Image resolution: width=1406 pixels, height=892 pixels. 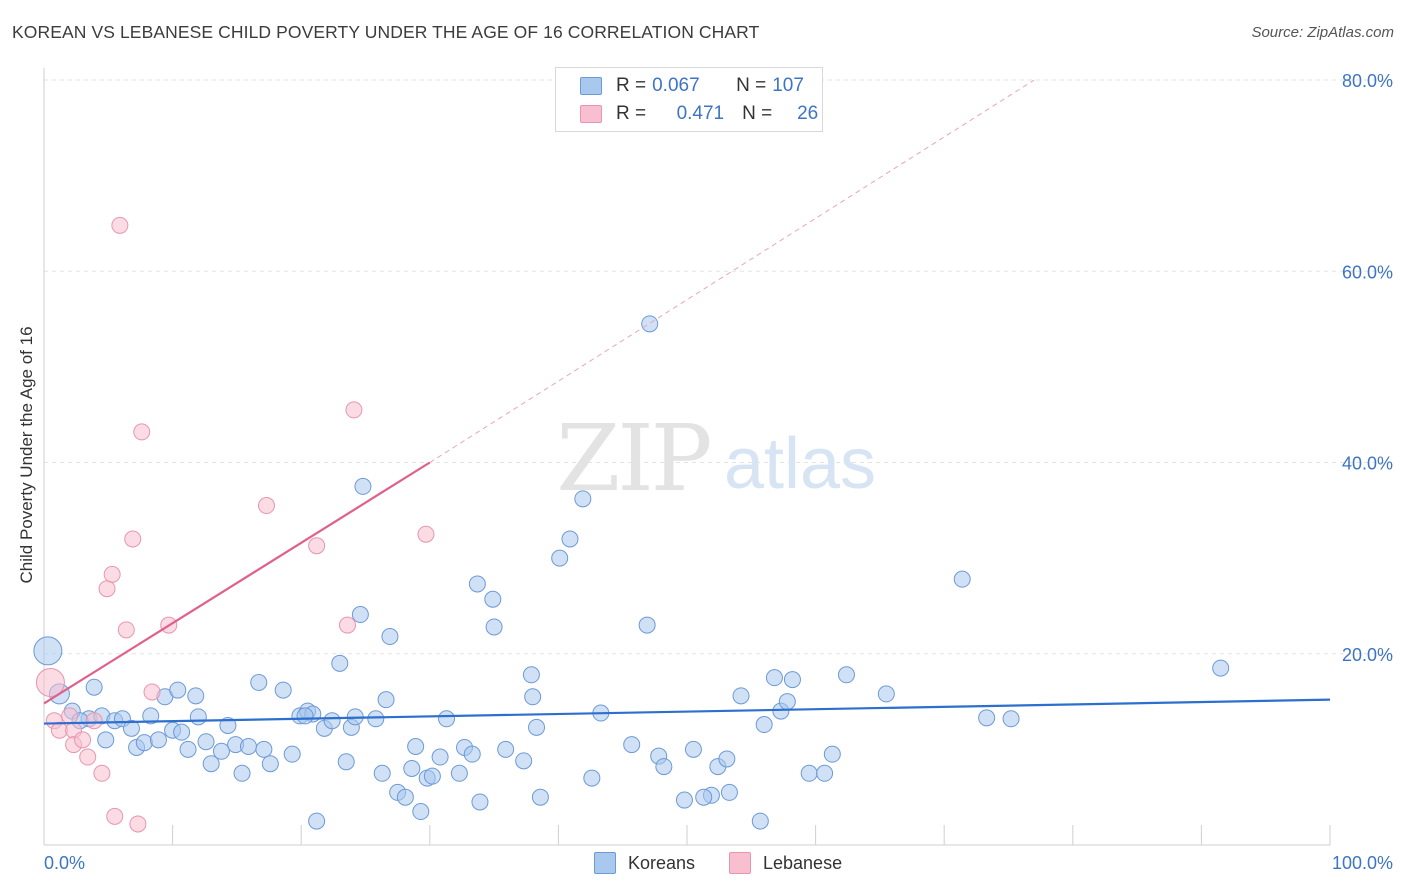 I want to click on legend-row-koreans: R = 0.067 N = 107, so click(x=680, y=86).